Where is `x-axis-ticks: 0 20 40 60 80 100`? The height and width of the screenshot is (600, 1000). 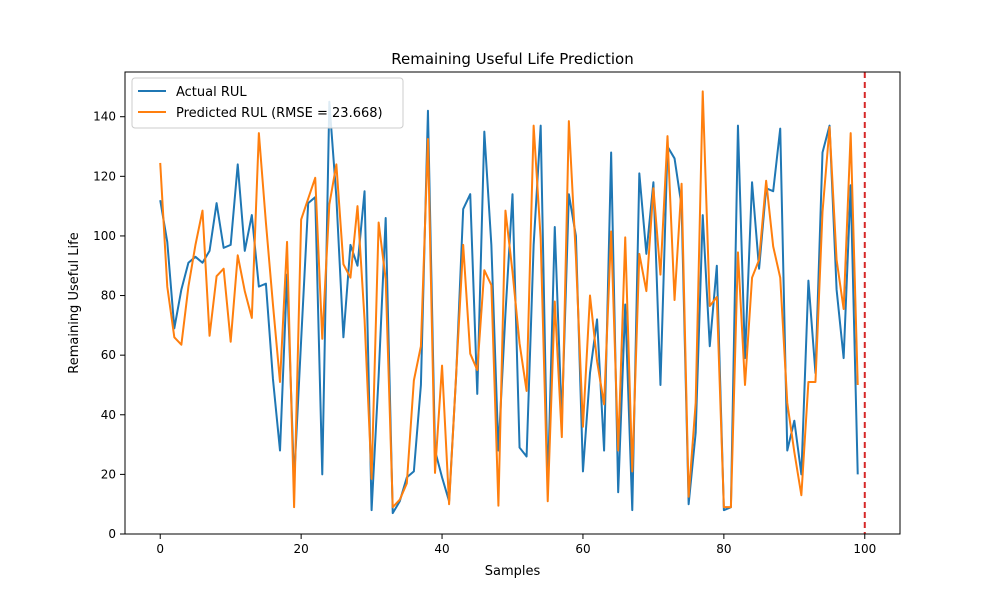 x-axis-ticks: 0 20 40 60 80 100 is located at coordinates (516, 545).